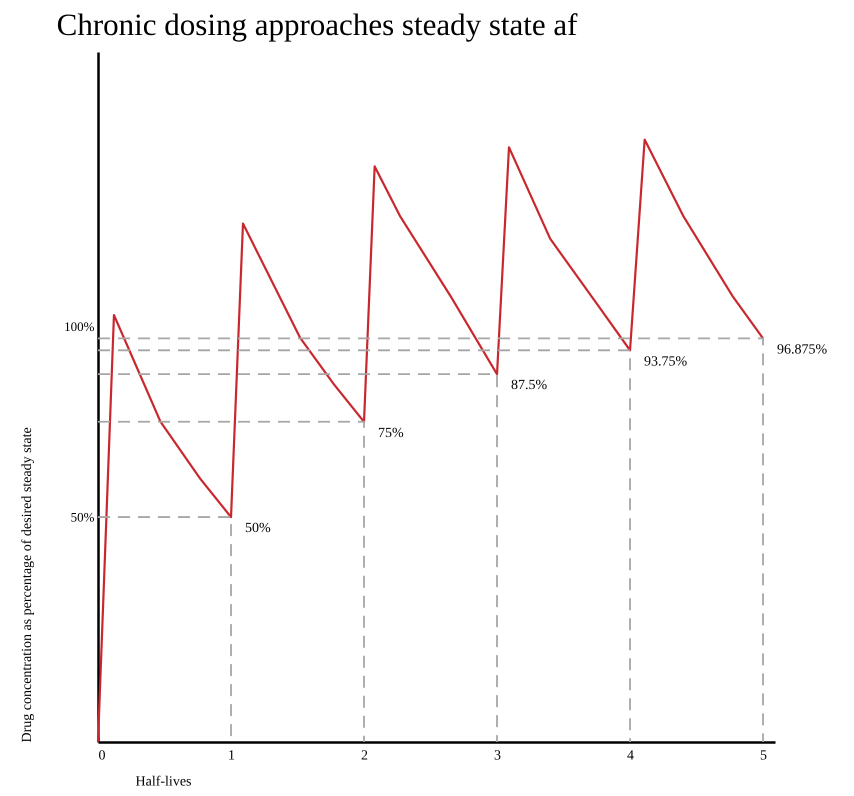  What do you see at coordinates (317, 24) in the screenshot?
I see `chart-title: Chronic dosing approaches steady state af` at bounding box center [317, 24].